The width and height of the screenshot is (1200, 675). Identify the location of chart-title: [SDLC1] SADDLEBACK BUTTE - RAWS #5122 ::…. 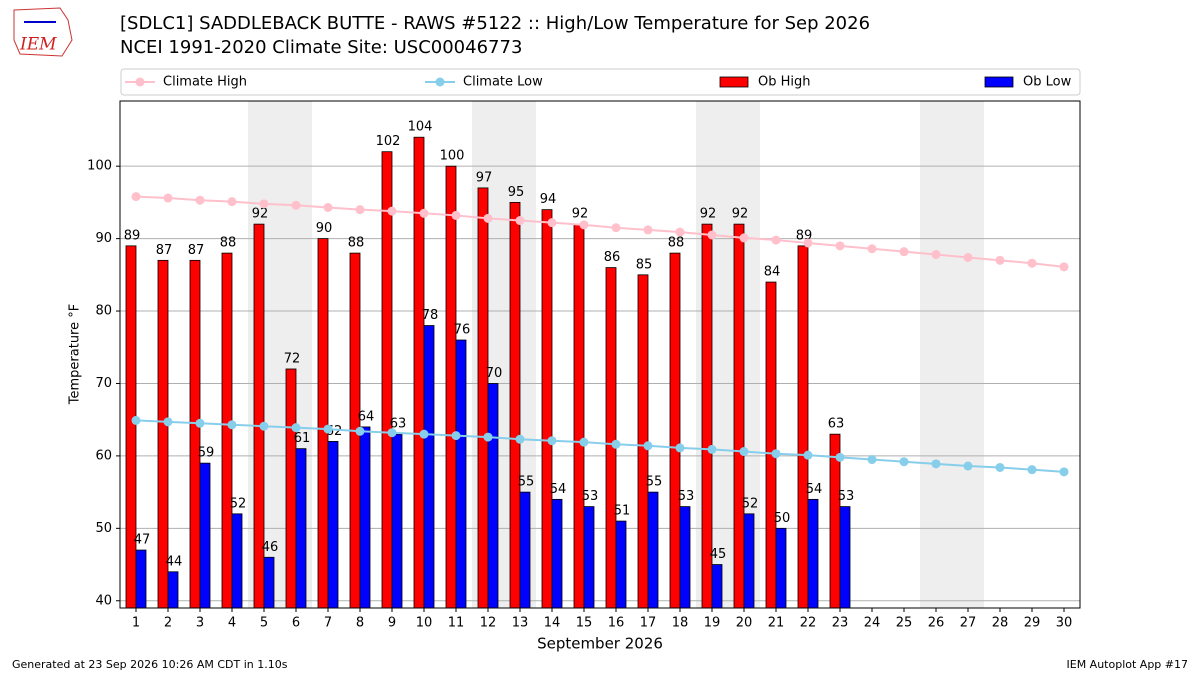
(495, 23).